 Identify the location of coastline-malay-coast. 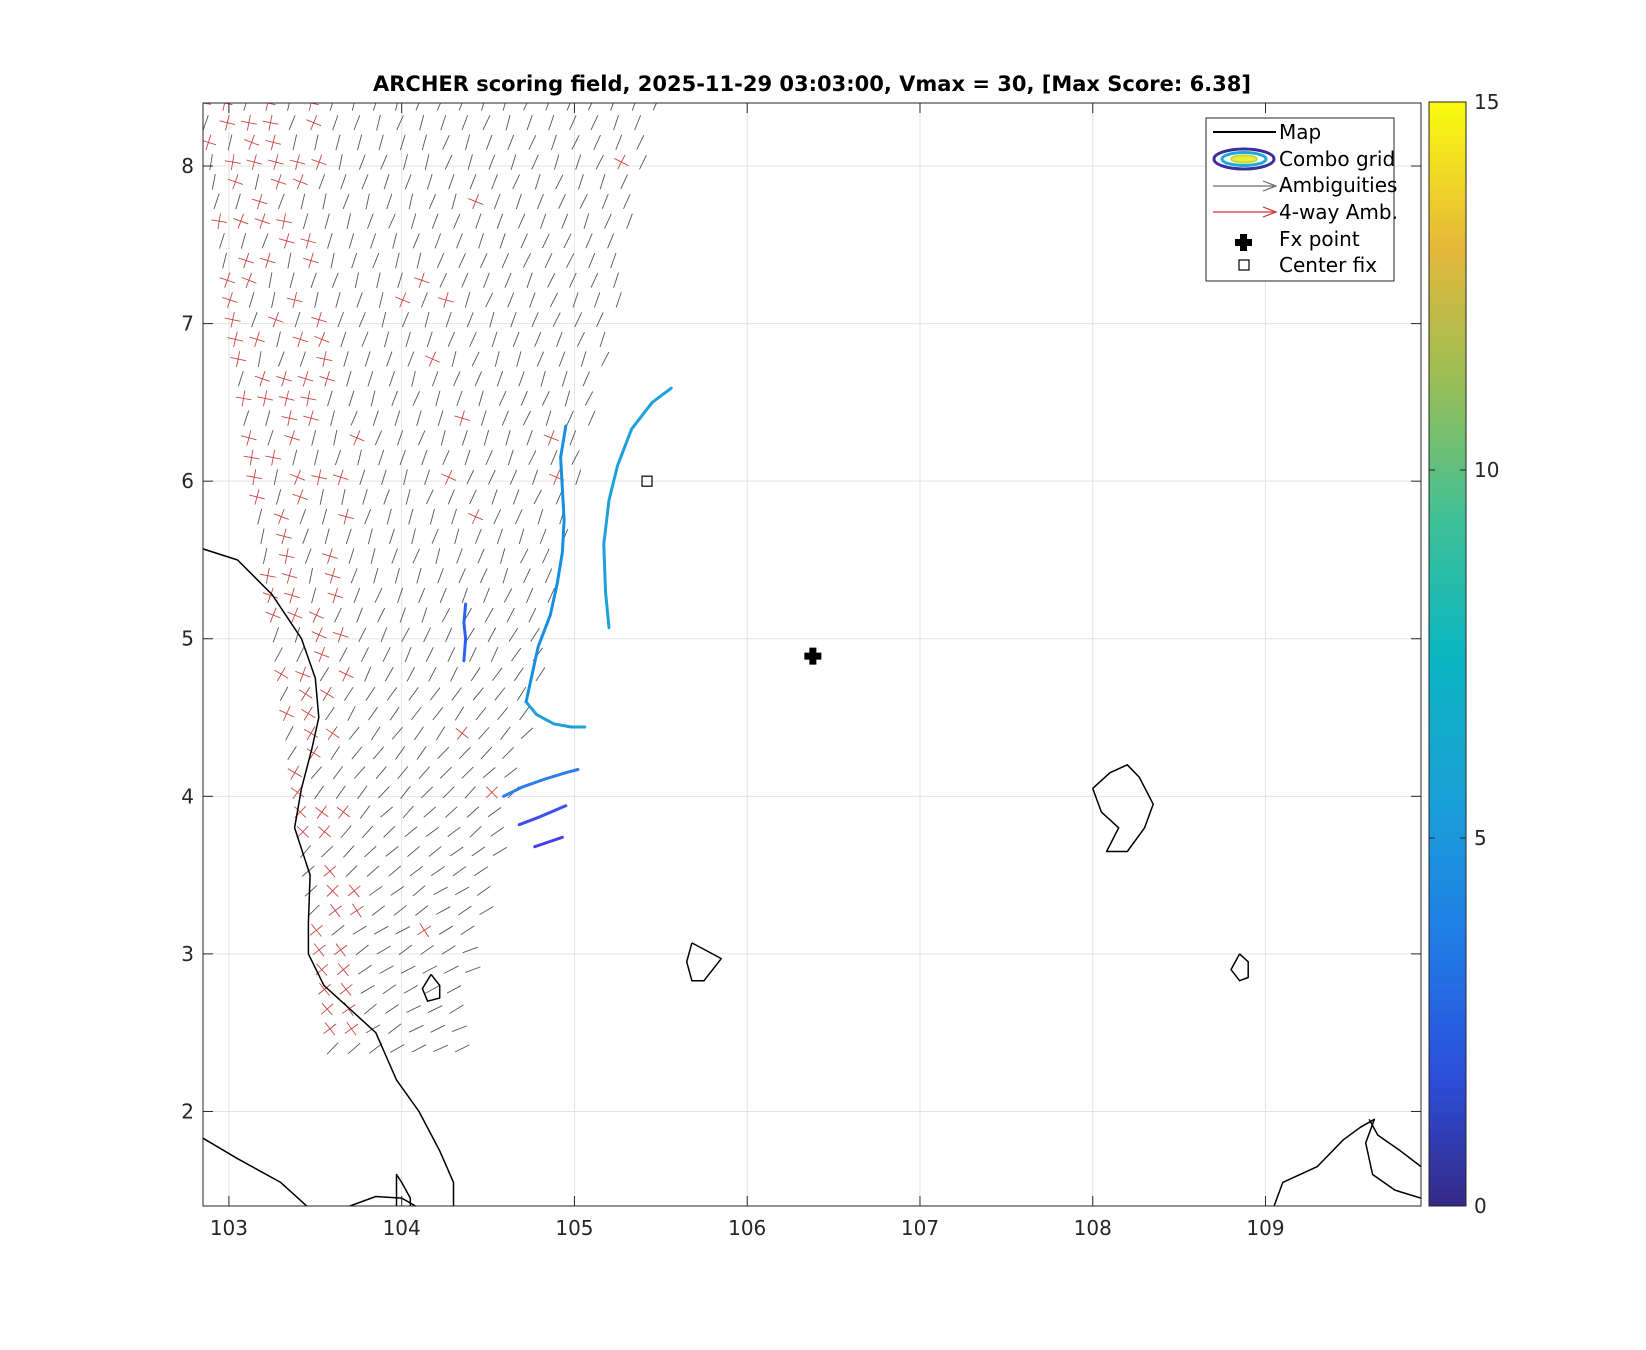
(329, 877).